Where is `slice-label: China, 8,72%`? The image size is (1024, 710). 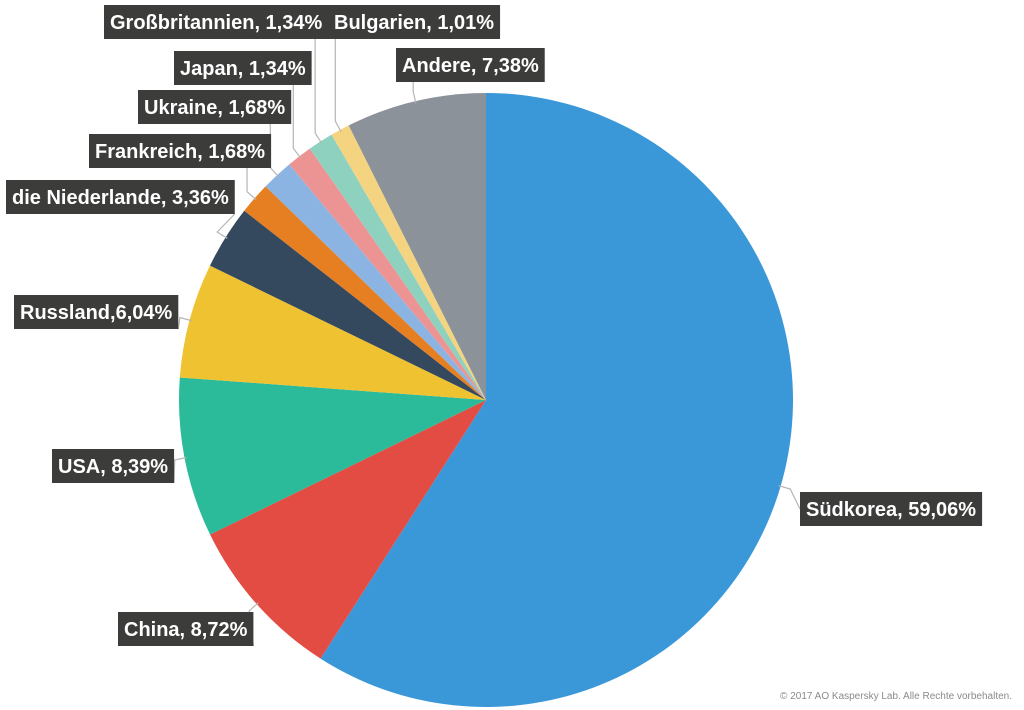 slice-label: China, 8,72% is located at coordinates (186, 629).